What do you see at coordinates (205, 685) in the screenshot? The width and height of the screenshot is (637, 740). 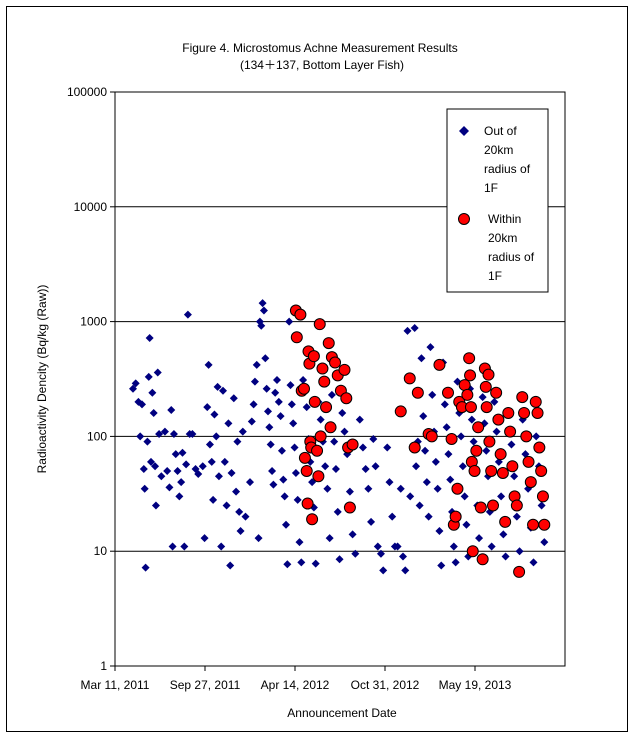 I see `x-tick-label: Sep 27, 2011` at bounding box center [205, 685].